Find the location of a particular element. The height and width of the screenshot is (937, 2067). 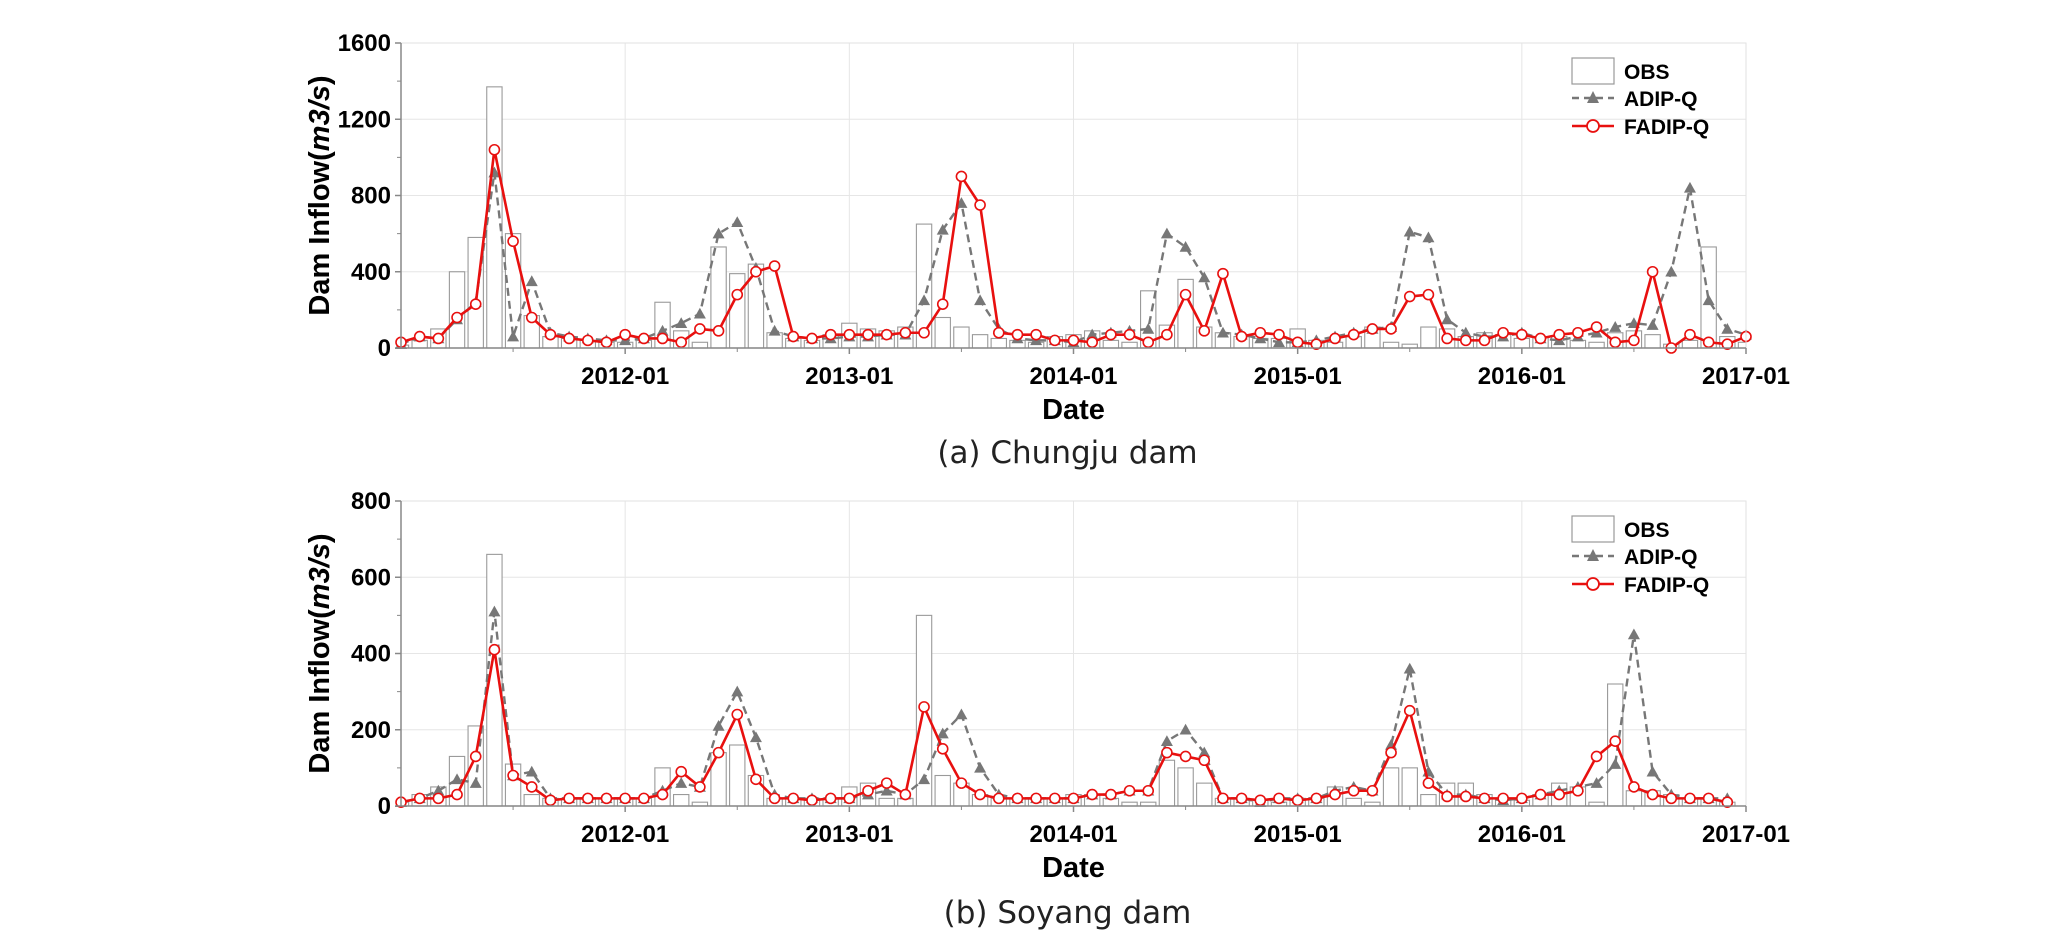

x-tick-label: 2015-01 is located at coordinates (1298, 376).